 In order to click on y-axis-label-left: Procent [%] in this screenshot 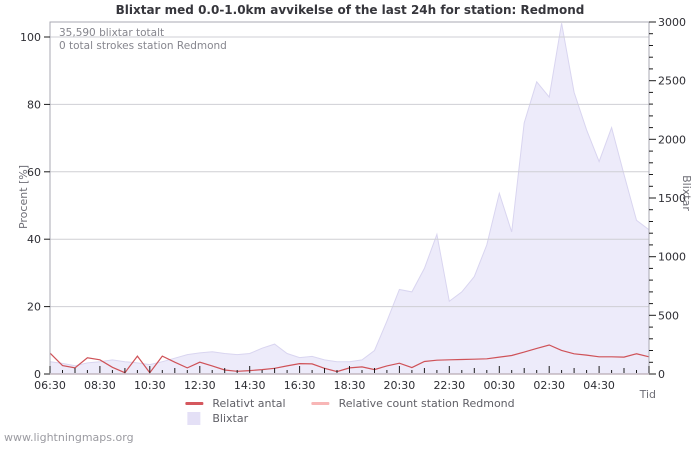, I will do `click(23, 197)`.